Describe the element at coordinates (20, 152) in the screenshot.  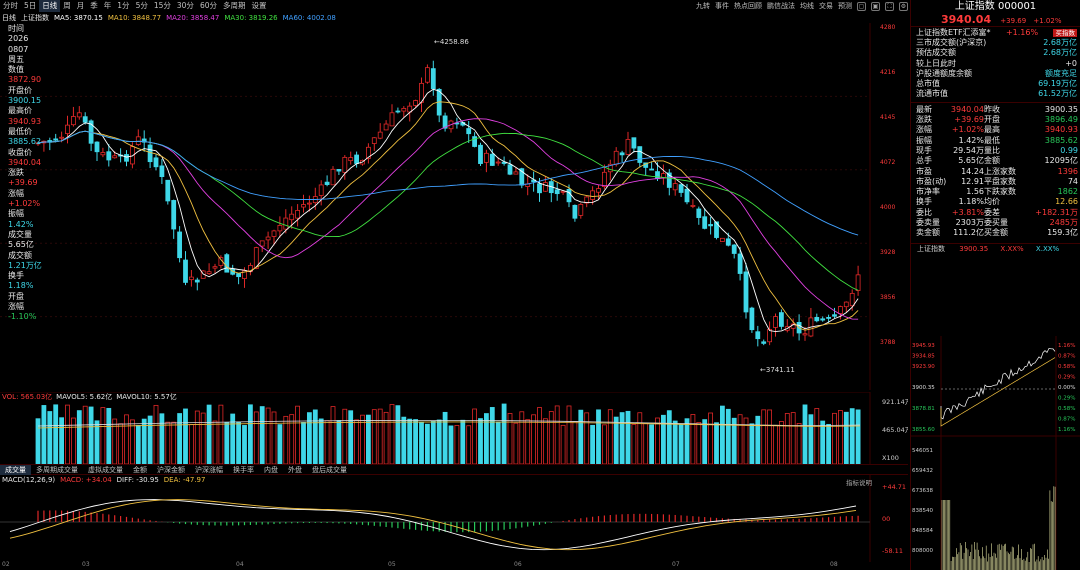
I see `info-row: 收盘价` at that location.